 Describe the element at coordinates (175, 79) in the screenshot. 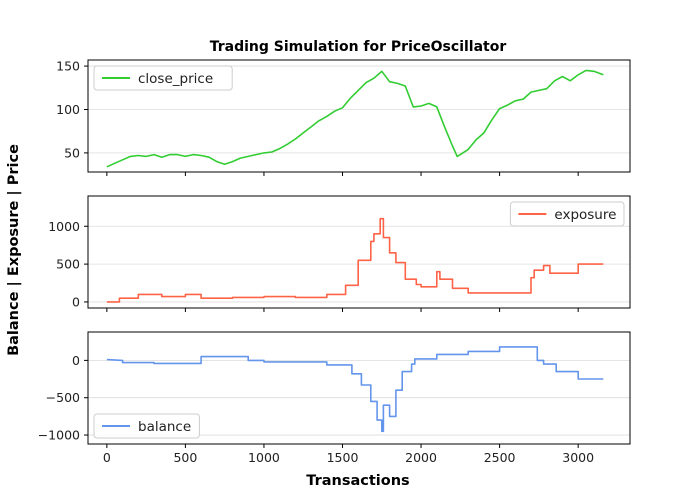

I see `legend-label: close_price` at that location.